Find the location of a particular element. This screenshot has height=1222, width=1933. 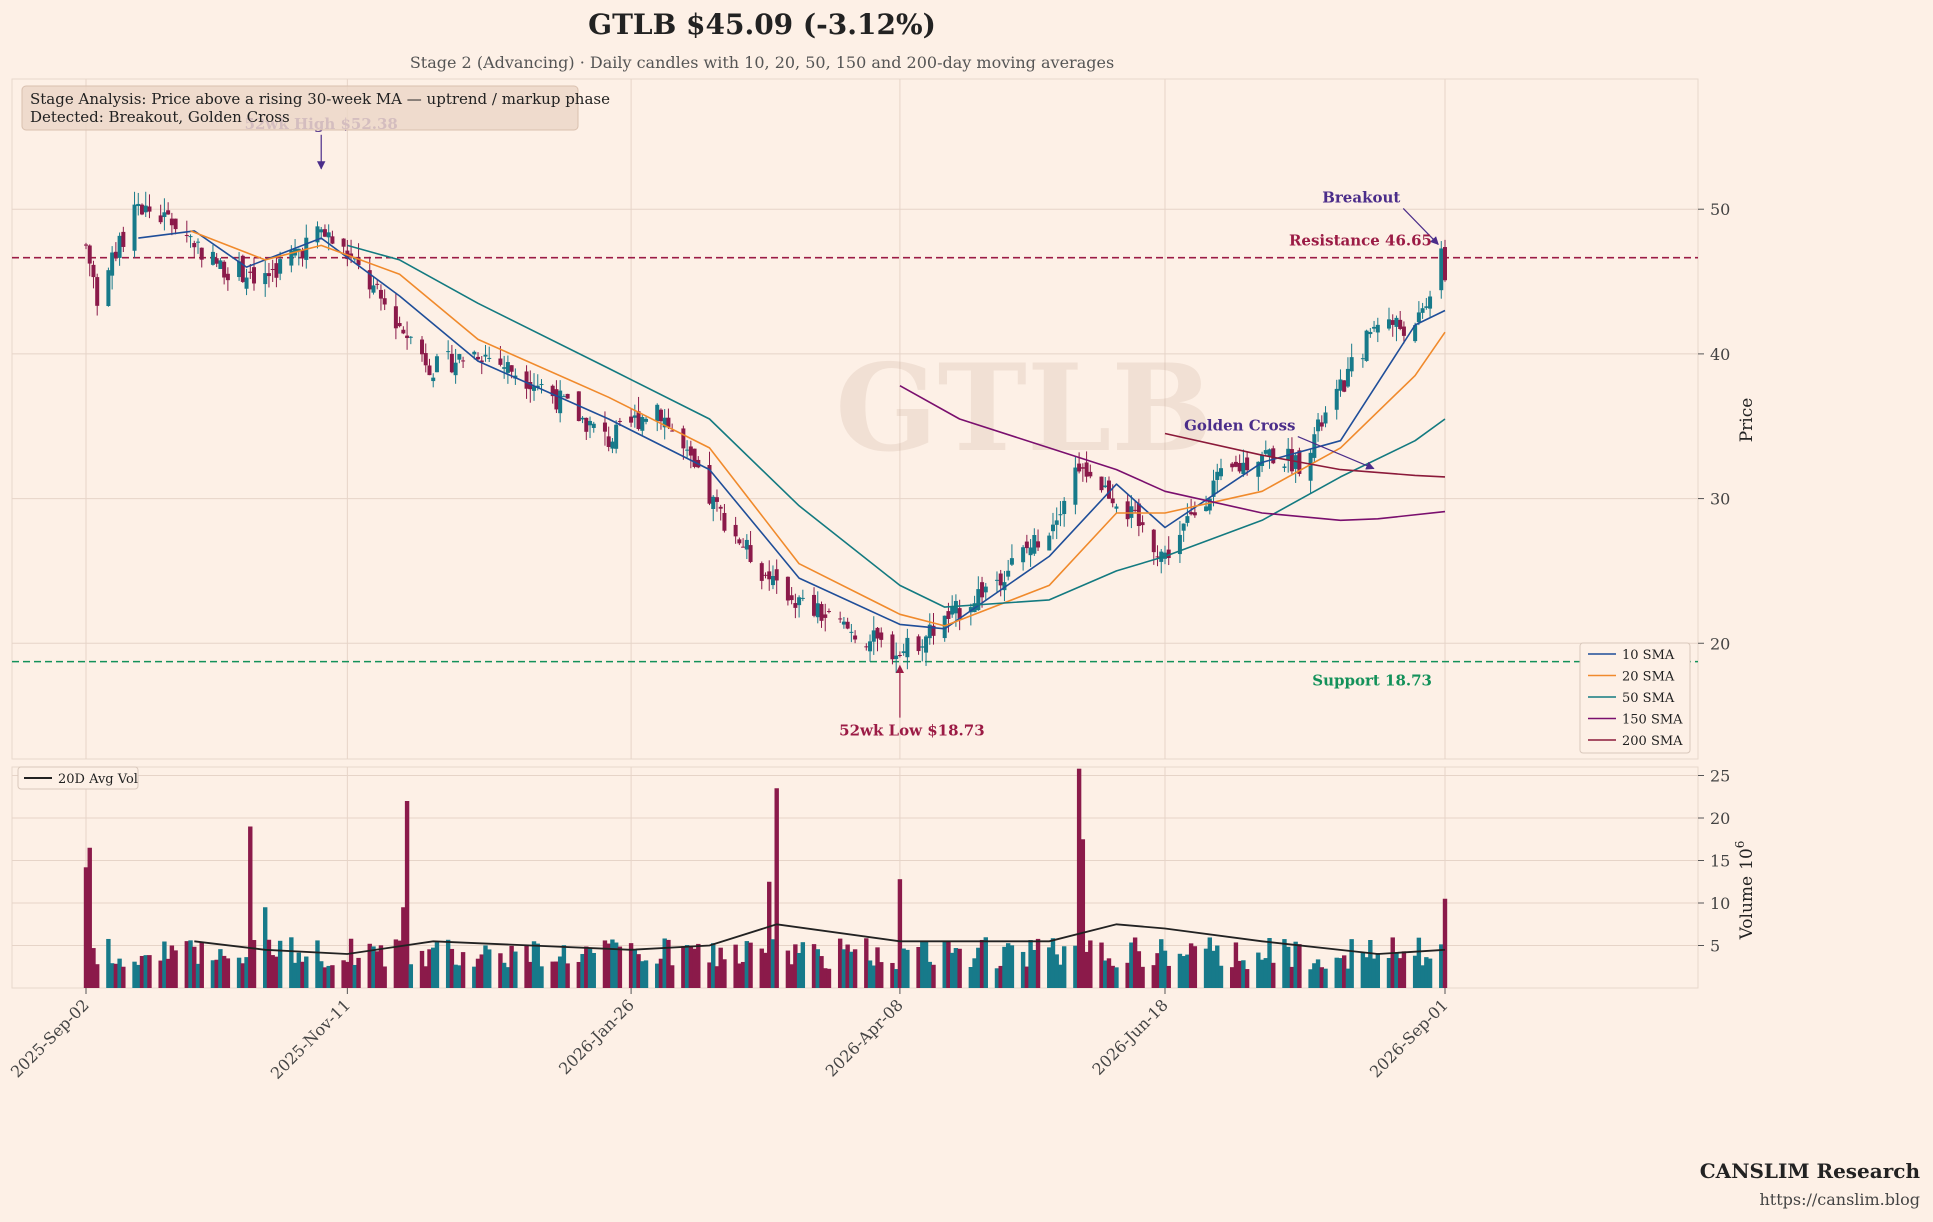

volume-tick-label: 15 is located at coordinates (1720, 861).